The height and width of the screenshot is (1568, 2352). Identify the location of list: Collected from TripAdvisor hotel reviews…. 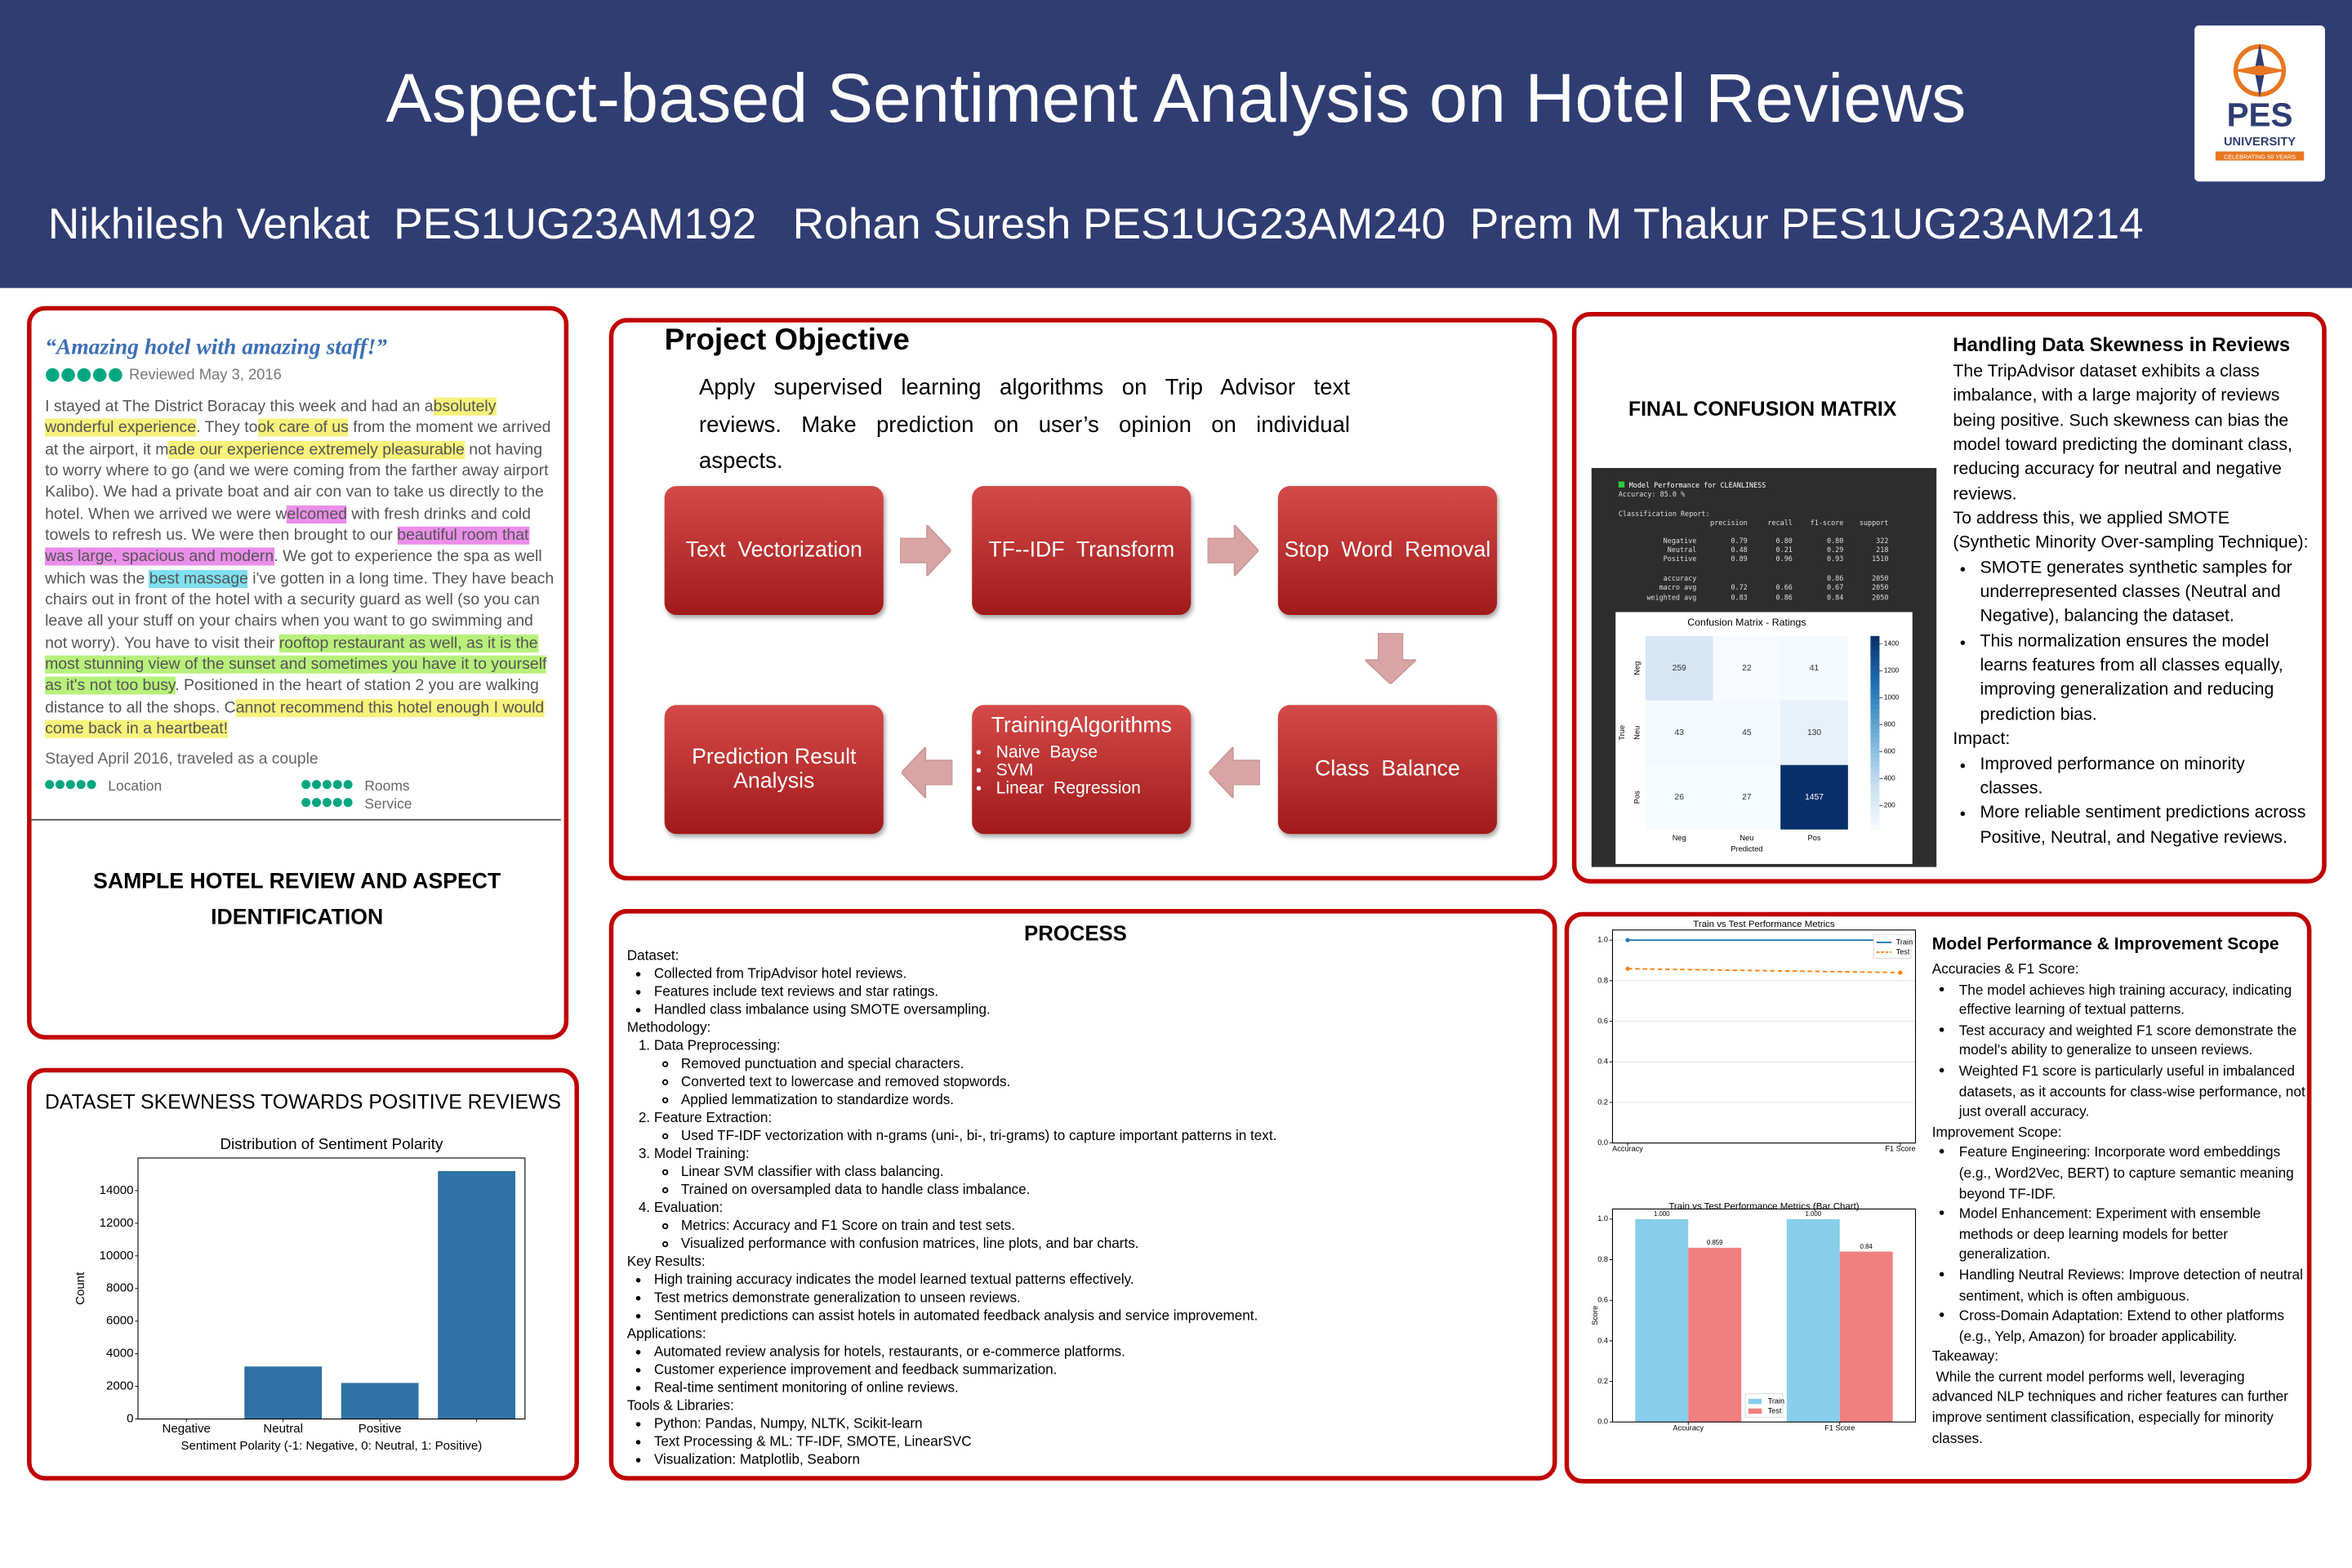
(1077, 991).